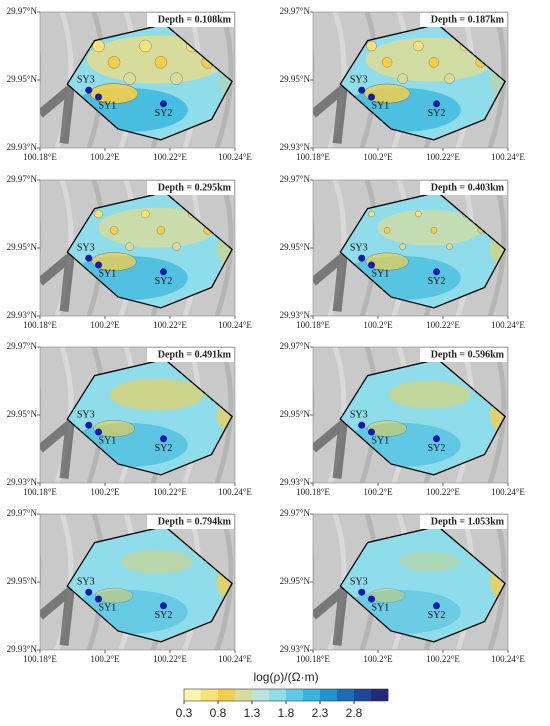  Describe the element at coordinates (320, 713) in the screenshot. I see `colorbar-tick-label: 2.3` at that location.